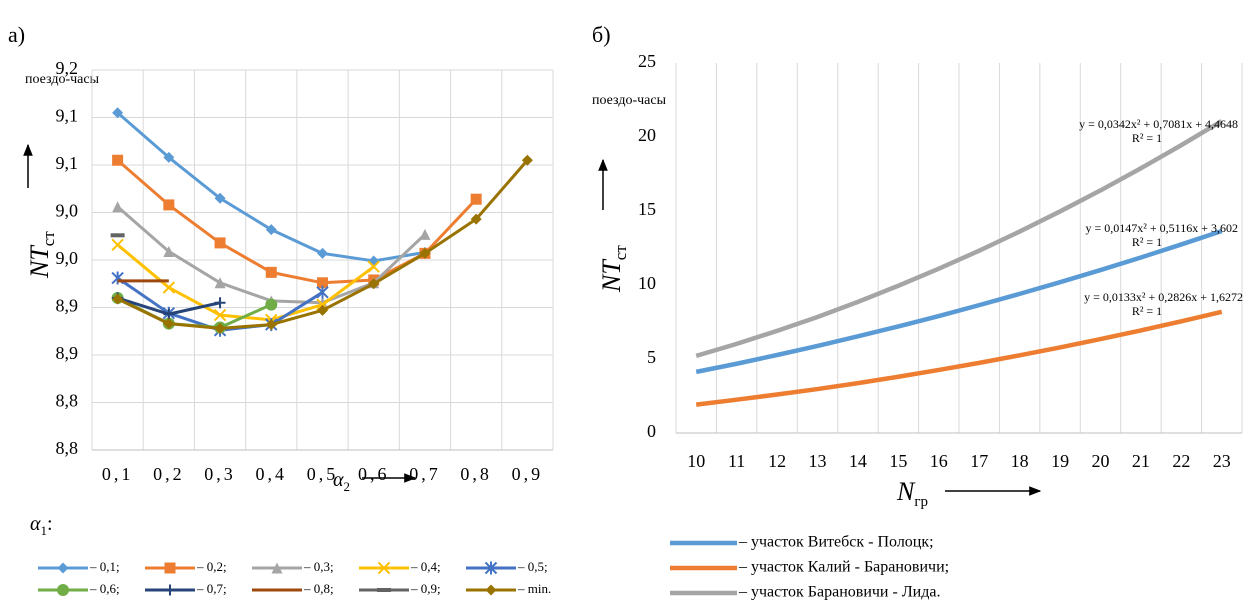 The image size is (1243, 601). What do you see at coordinates (912, 493) in the screenshot?
I see `x-axis-label: Nгр` at bounding box center [912, 493].